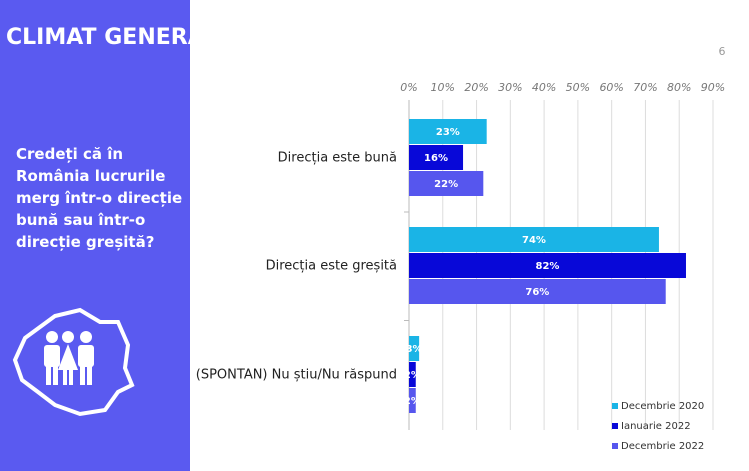 This screenshot has height=471, width=749. What do you see at coordinates (645, 87) in the screenshot?
I see `x-tick-label: 70%` at bounding box center [645, 87].